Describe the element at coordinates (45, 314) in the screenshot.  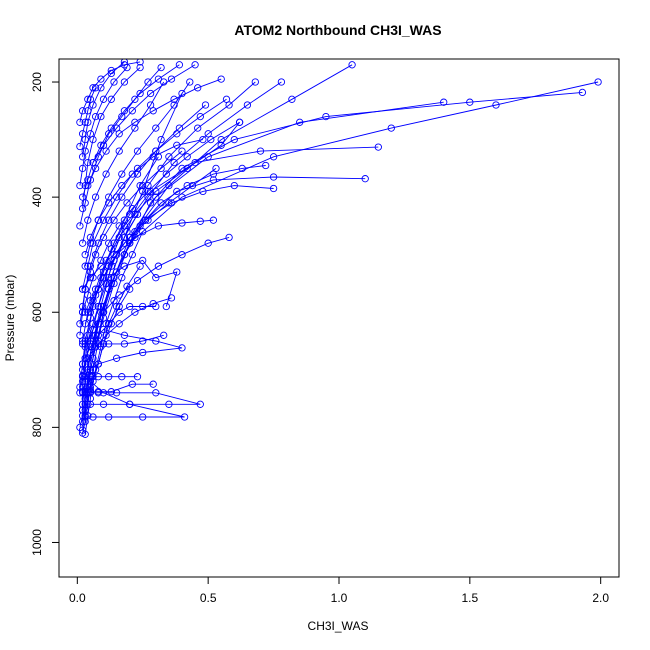
I see `y-axis: 200 400 600 800 1000` at that location.